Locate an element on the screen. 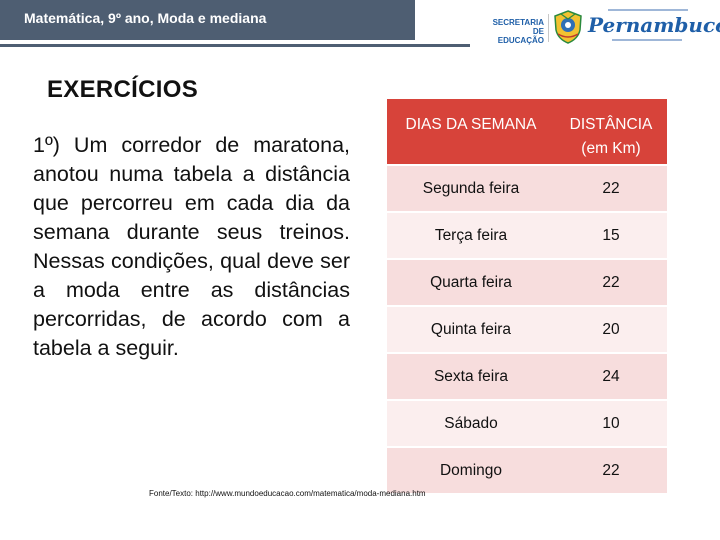 The image size is (720, 540). table-row: Quarta feira 22 is located at coordinates (527, 283).